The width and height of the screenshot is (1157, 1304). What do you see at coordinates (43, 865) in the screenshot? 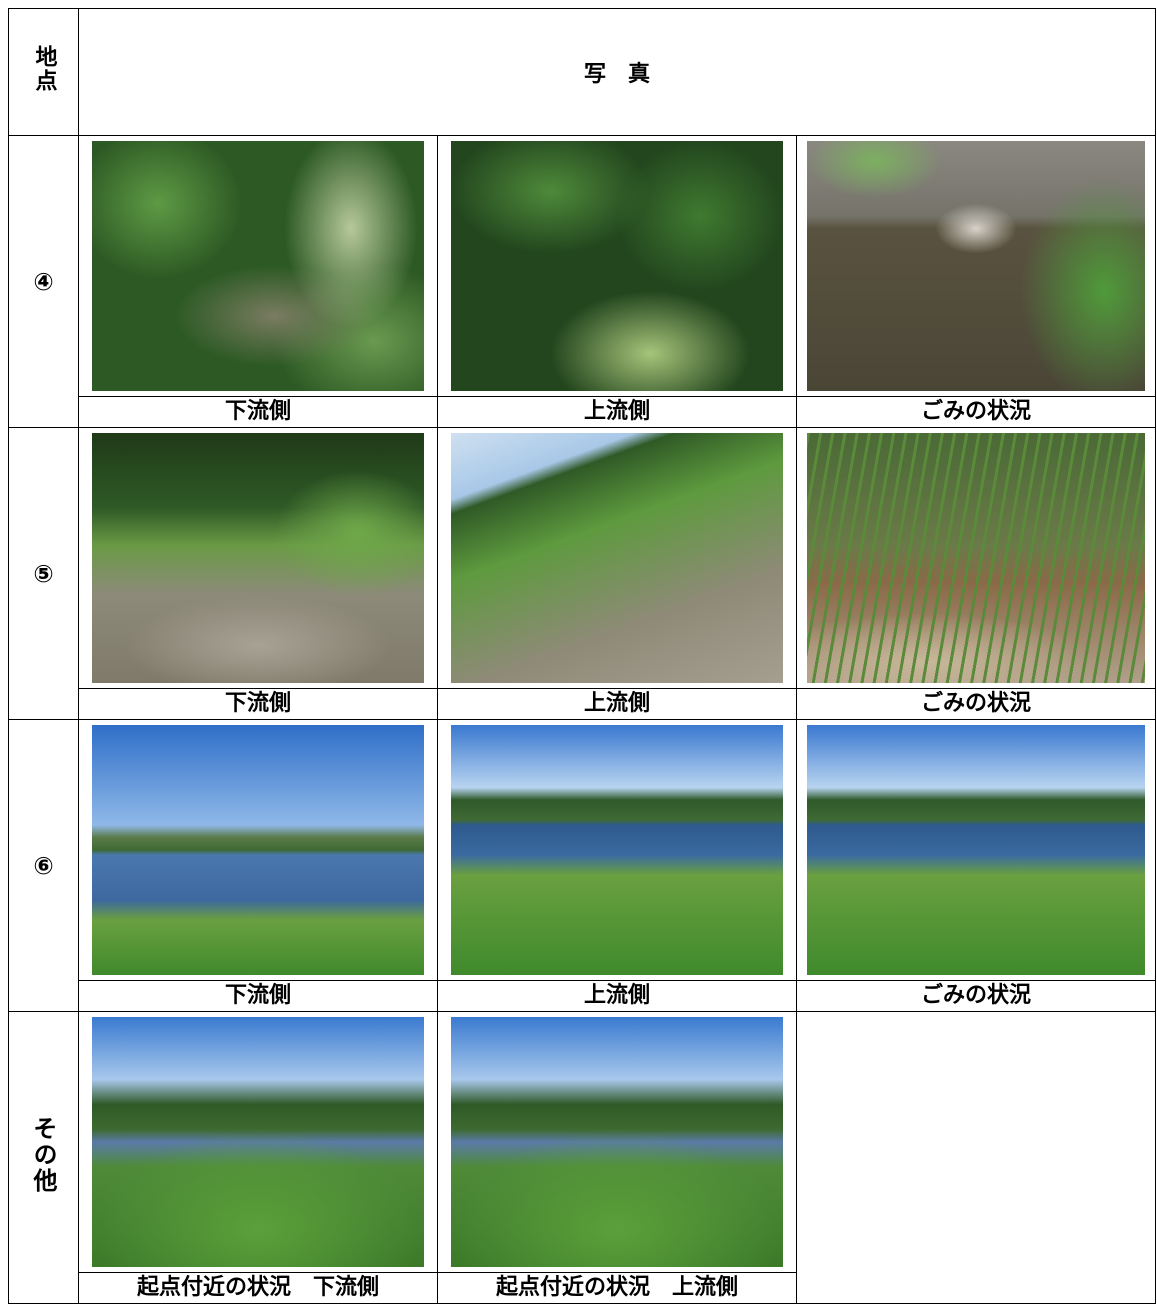
I see `point-cell: ⑥` at bounding box center [43, 865].